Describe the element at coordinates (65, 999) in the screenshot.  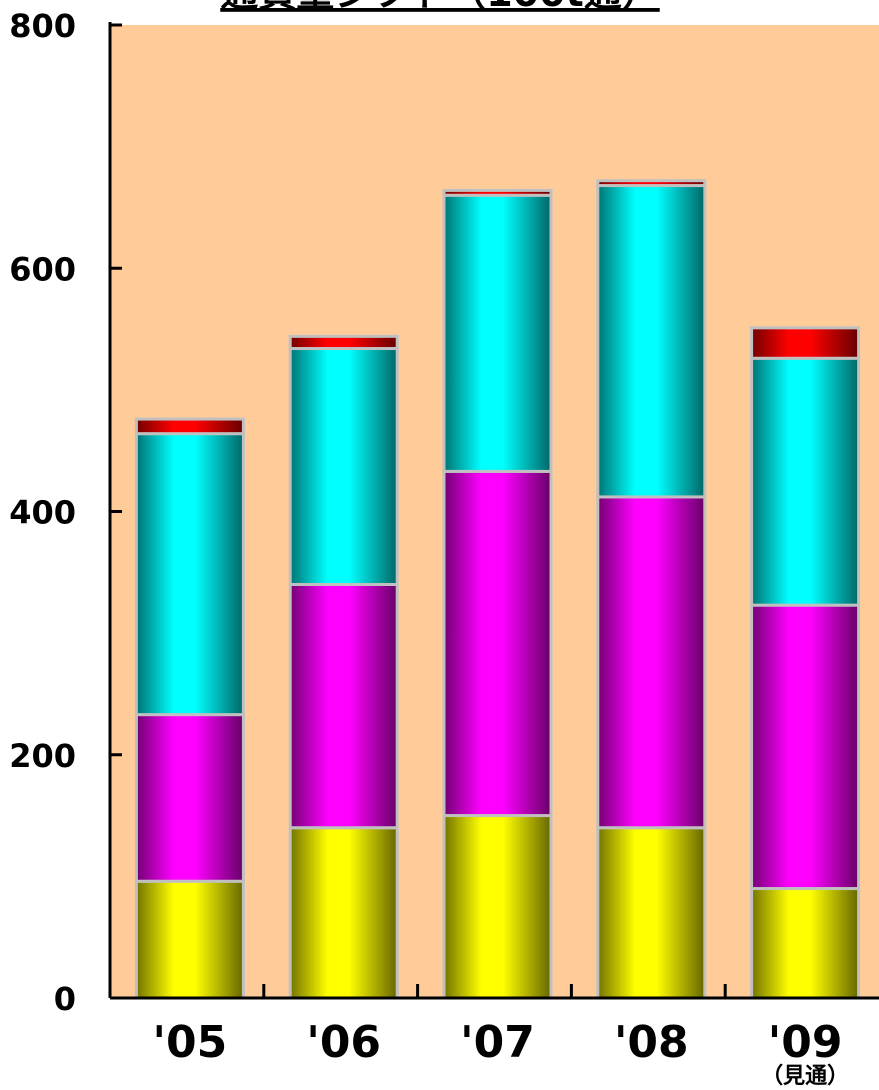
I see `y-tick-label: 0` at that location.